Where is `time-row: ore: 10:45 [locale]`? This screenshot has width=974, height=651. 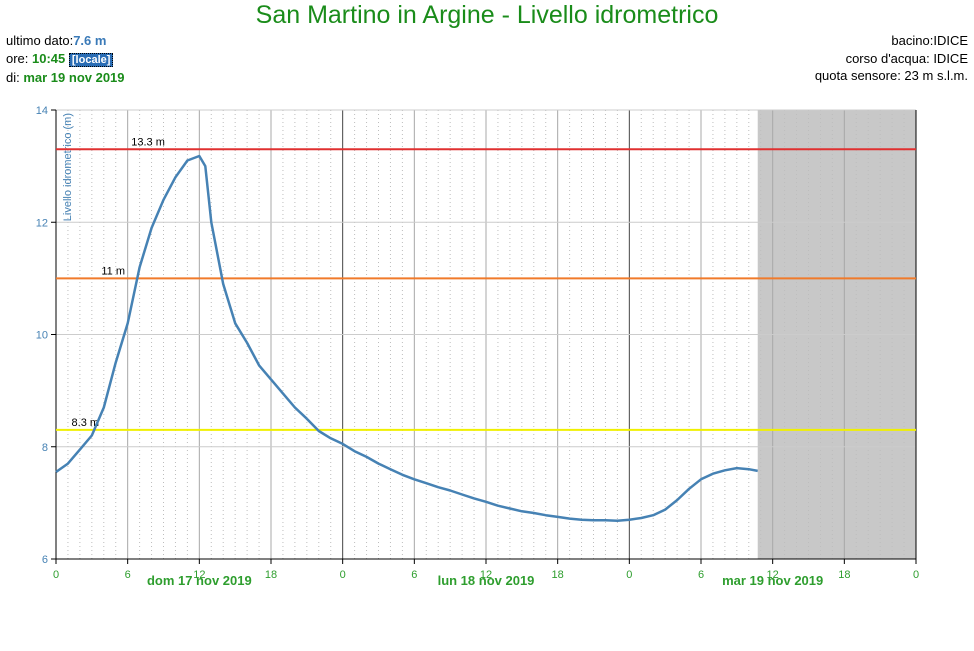 time-row: ore: 10:45 [locale] is located at coordinates (65, 60).